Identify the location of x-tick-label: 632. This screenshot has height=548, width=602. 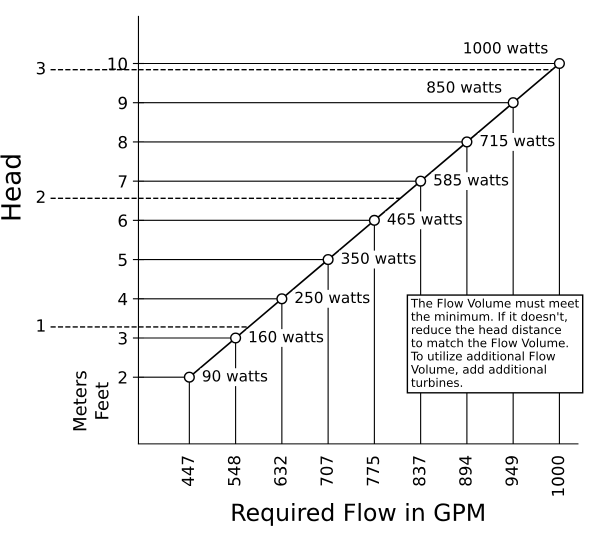
(280, 471).